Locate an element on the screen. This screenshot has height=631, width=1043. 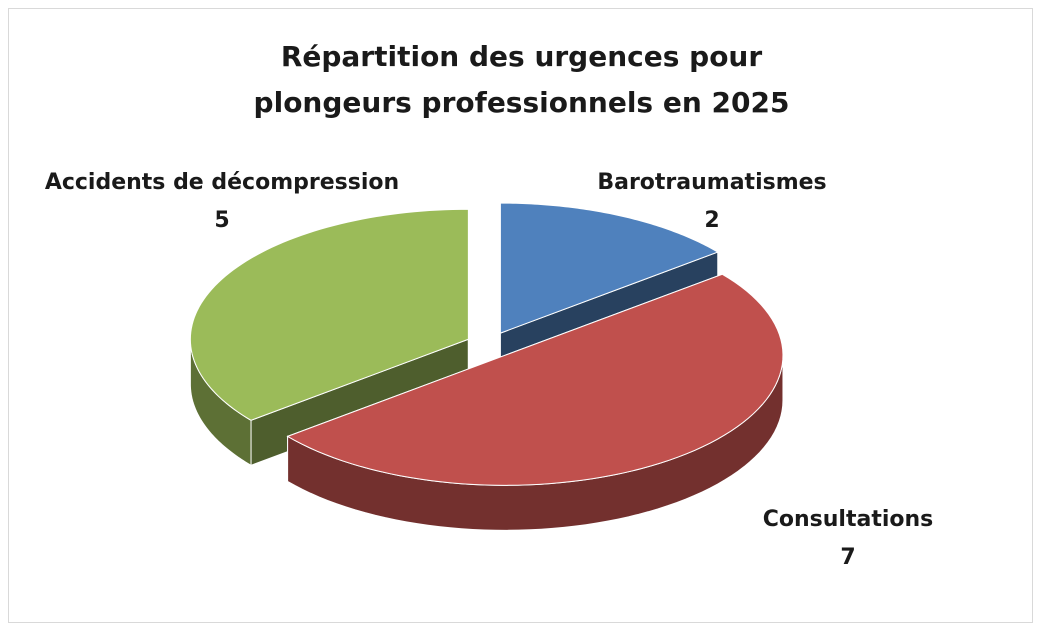
data-label-value: 7 is located at coordinates (847, 557).